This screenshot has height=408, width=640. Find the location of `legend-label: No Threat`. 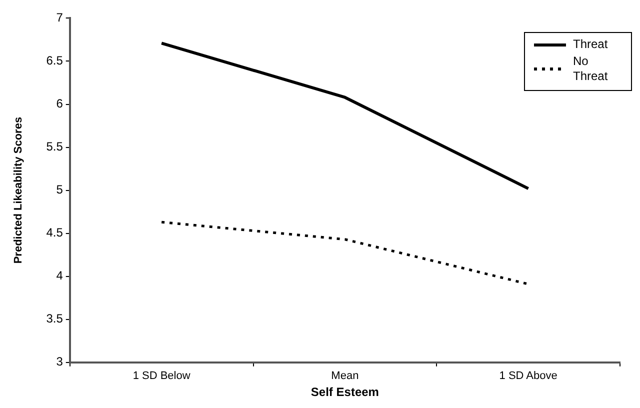

legend-label: No Threat is located at coordinates (591, 69).